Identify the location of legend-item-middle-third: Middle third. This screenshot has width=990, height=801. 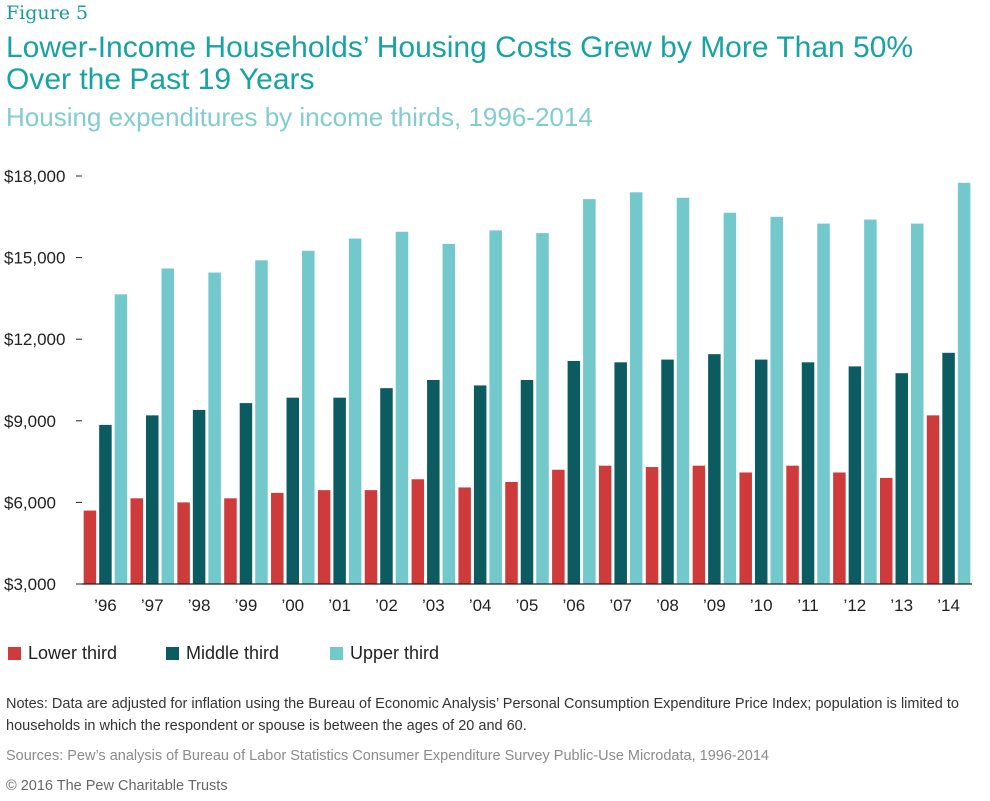
(222, 653).